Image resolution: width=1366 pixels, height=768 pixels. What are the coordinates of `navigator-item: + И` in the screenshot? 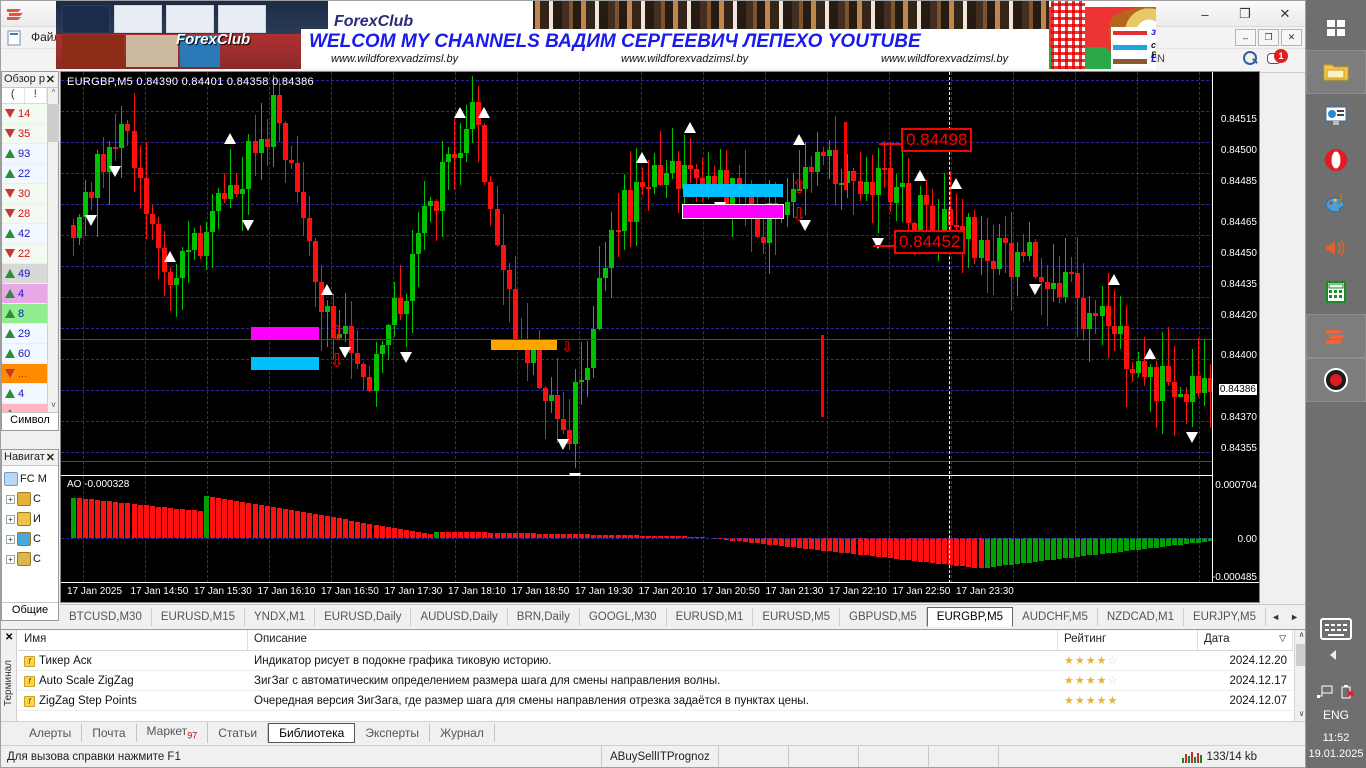 It's located at (30, 519).